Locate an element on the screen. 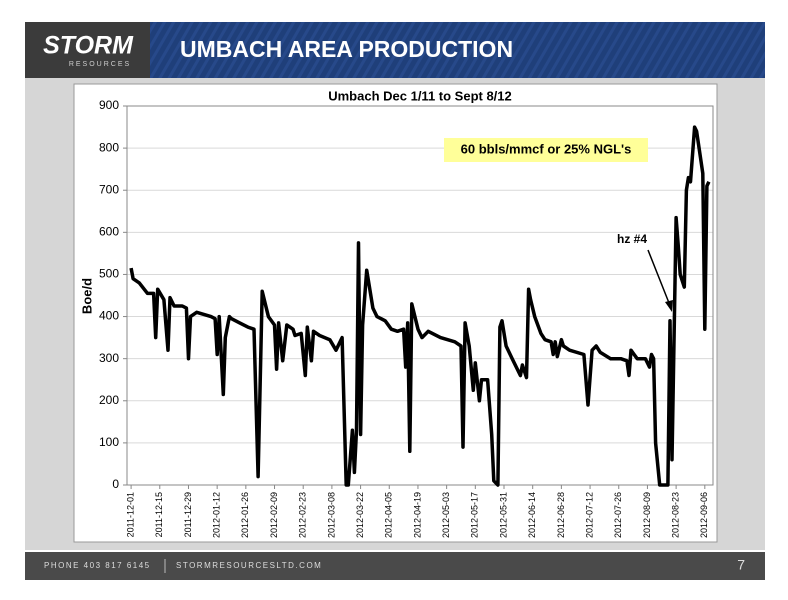 Image resolution: width=788 pixels, height=600 pixels. x-tick-label: 2012-03-22 is located at coordinates (360, 515).